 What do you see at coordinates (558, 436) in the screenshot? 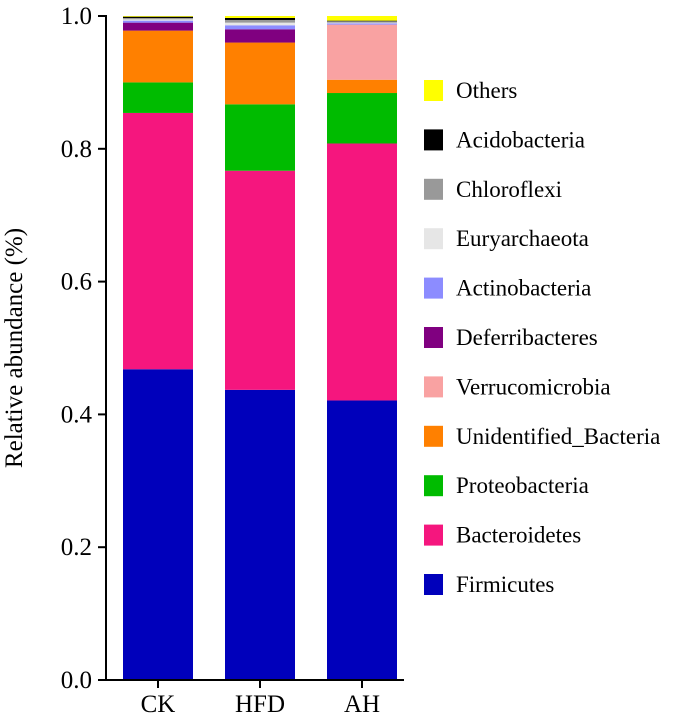
I see `legend-label: Unidentified_Bacteria` at bounding box center [558, 436].